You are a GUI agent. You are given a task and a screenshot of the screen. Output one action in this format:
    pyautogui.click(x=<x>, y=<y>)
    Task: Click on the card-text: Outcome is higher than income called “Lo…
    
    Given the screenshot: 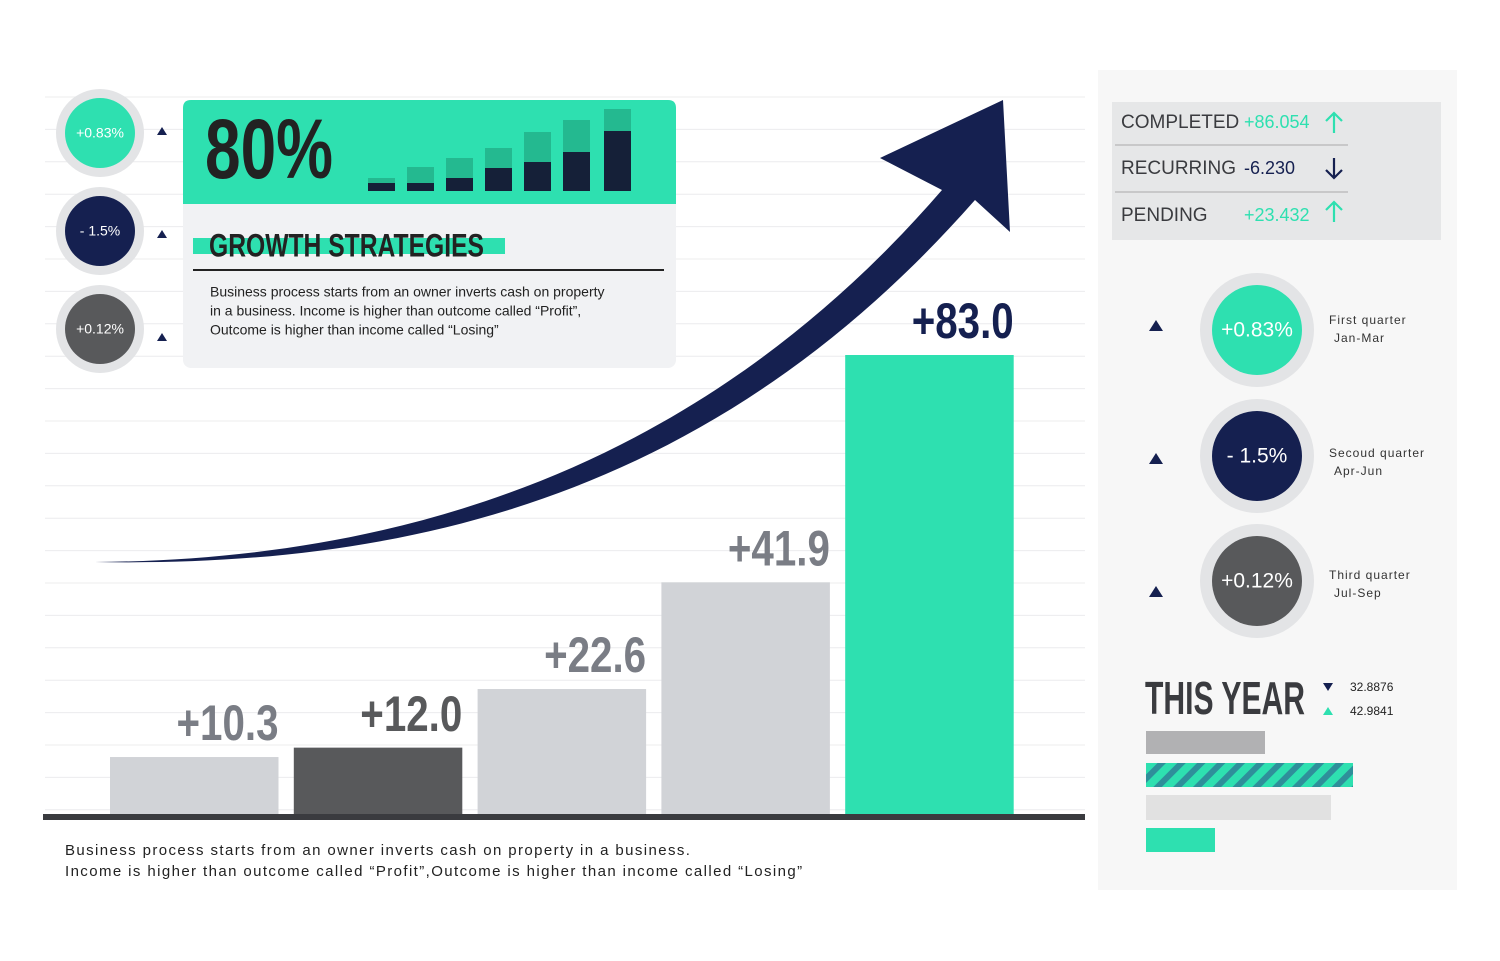 What is the action you would take?
    pyautogui.click(x=354, y=330)
    